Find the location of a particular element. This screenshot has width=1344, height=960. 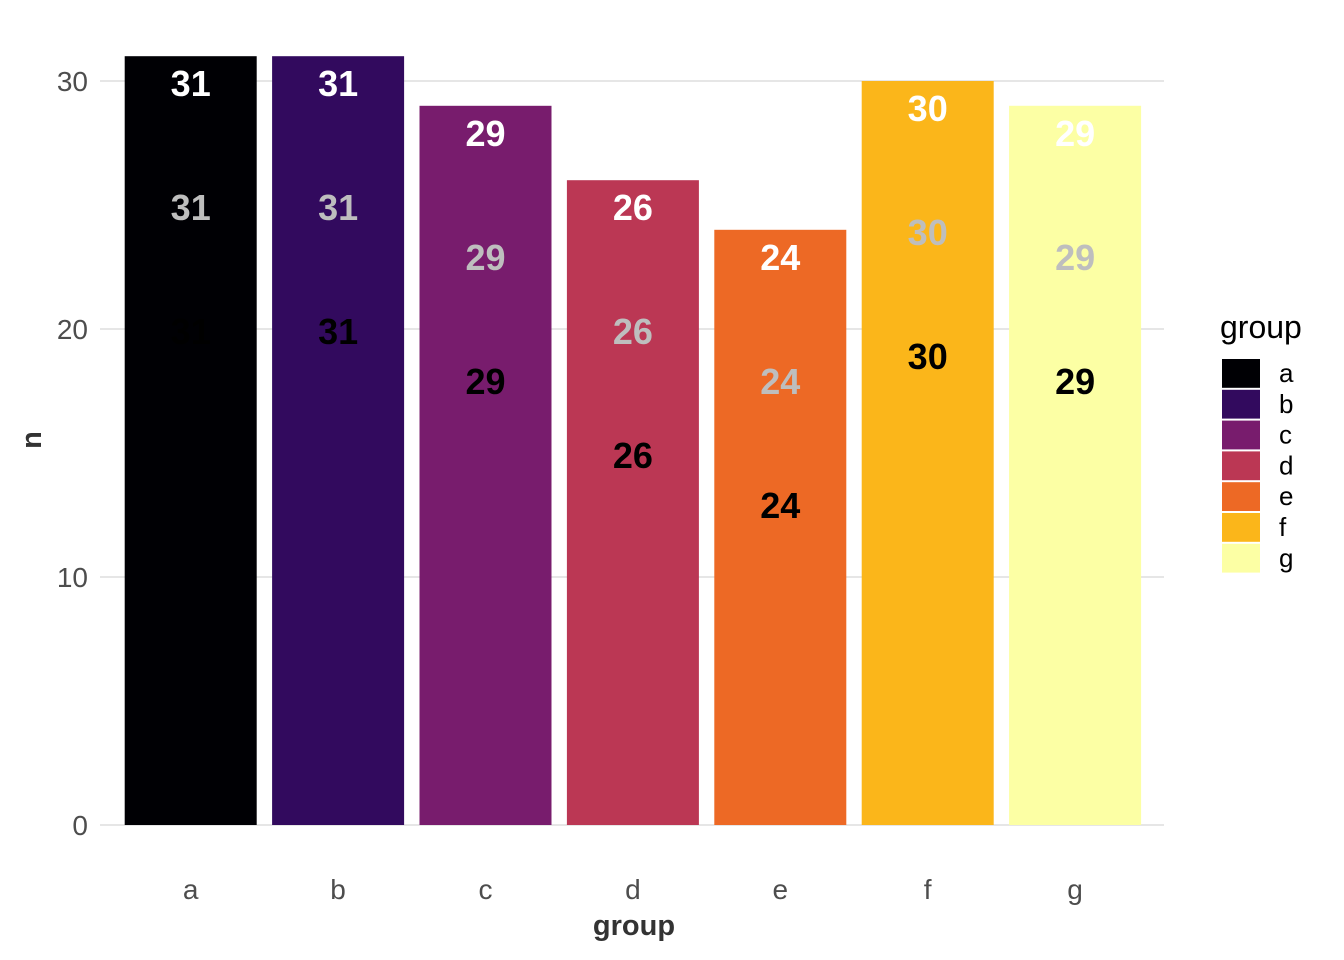

bar-label-b-1: 31 is located at coordinates (338, 207).